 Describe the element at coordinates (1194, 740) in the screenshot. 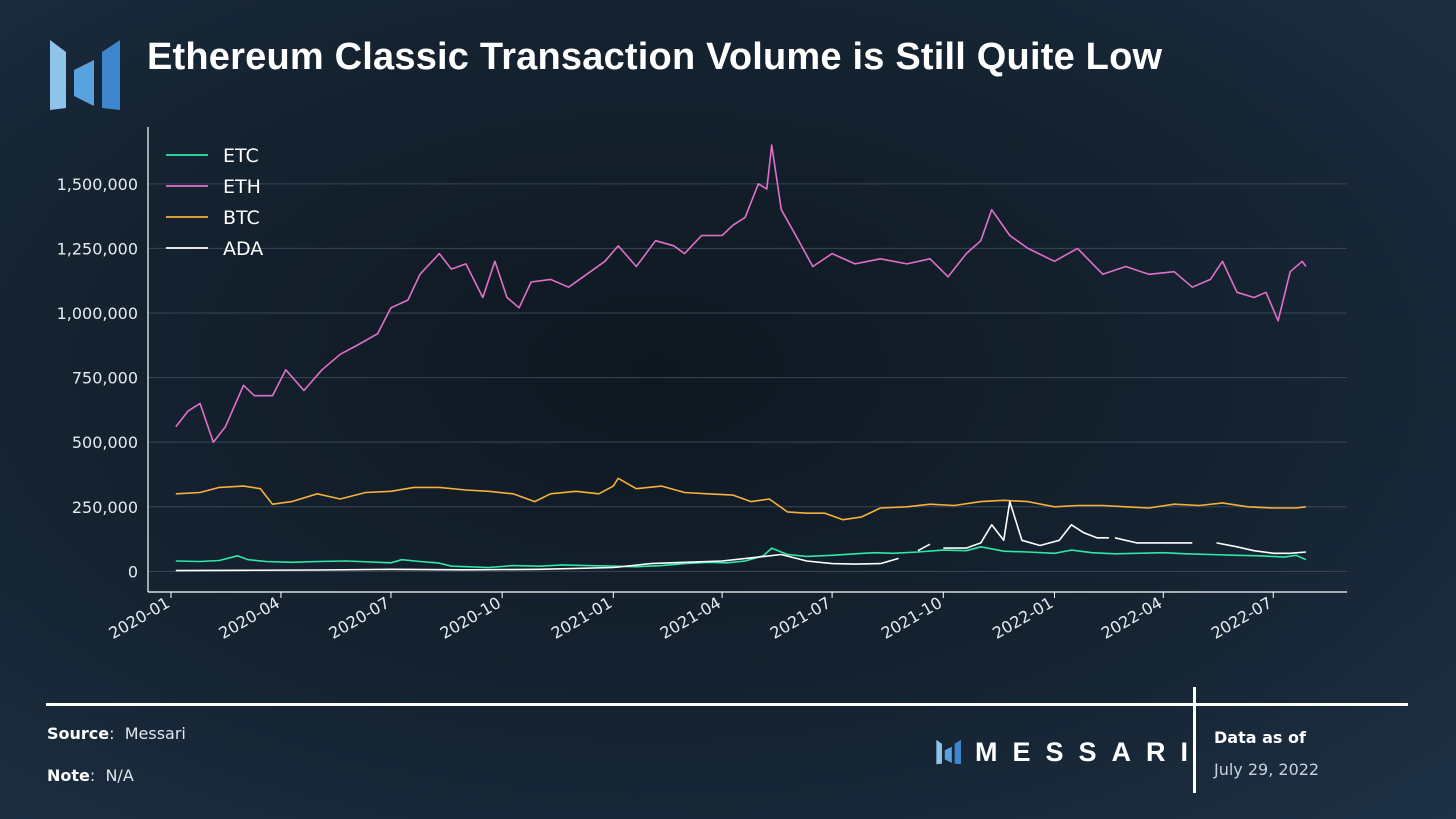

I see `footer-vertical-divider` at that location.